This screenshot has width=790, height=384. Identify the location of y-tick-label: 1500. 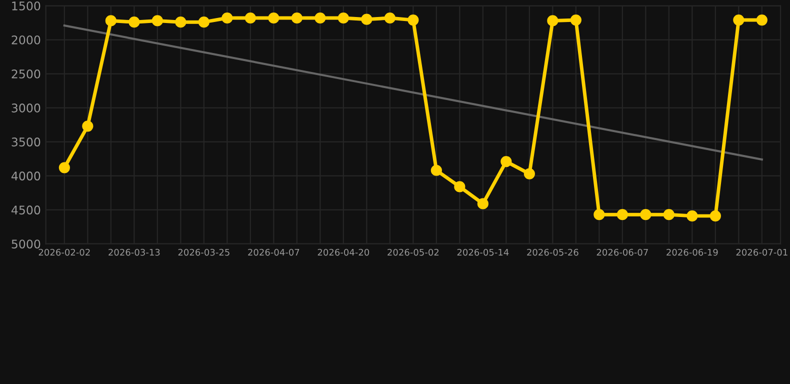
(26, 5).